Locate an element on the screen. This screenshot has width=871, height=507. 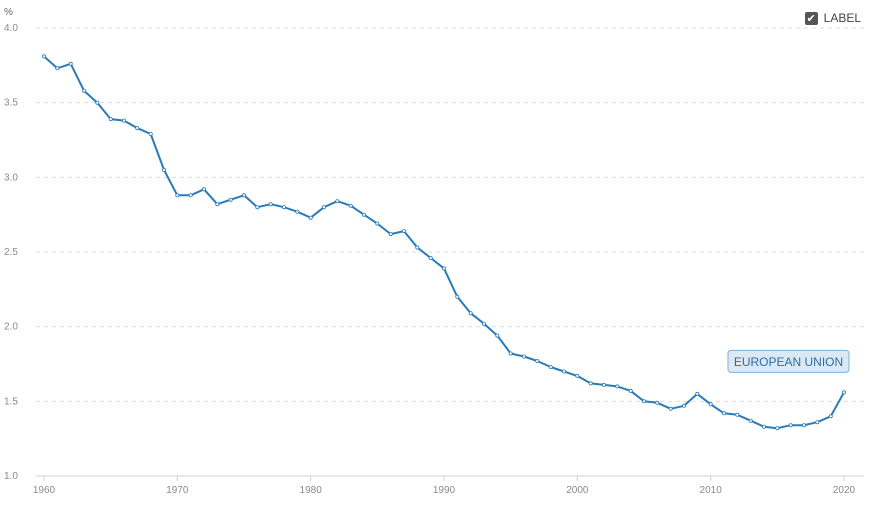
x-tick-label: 1990 is located at coordinates (444, 490).